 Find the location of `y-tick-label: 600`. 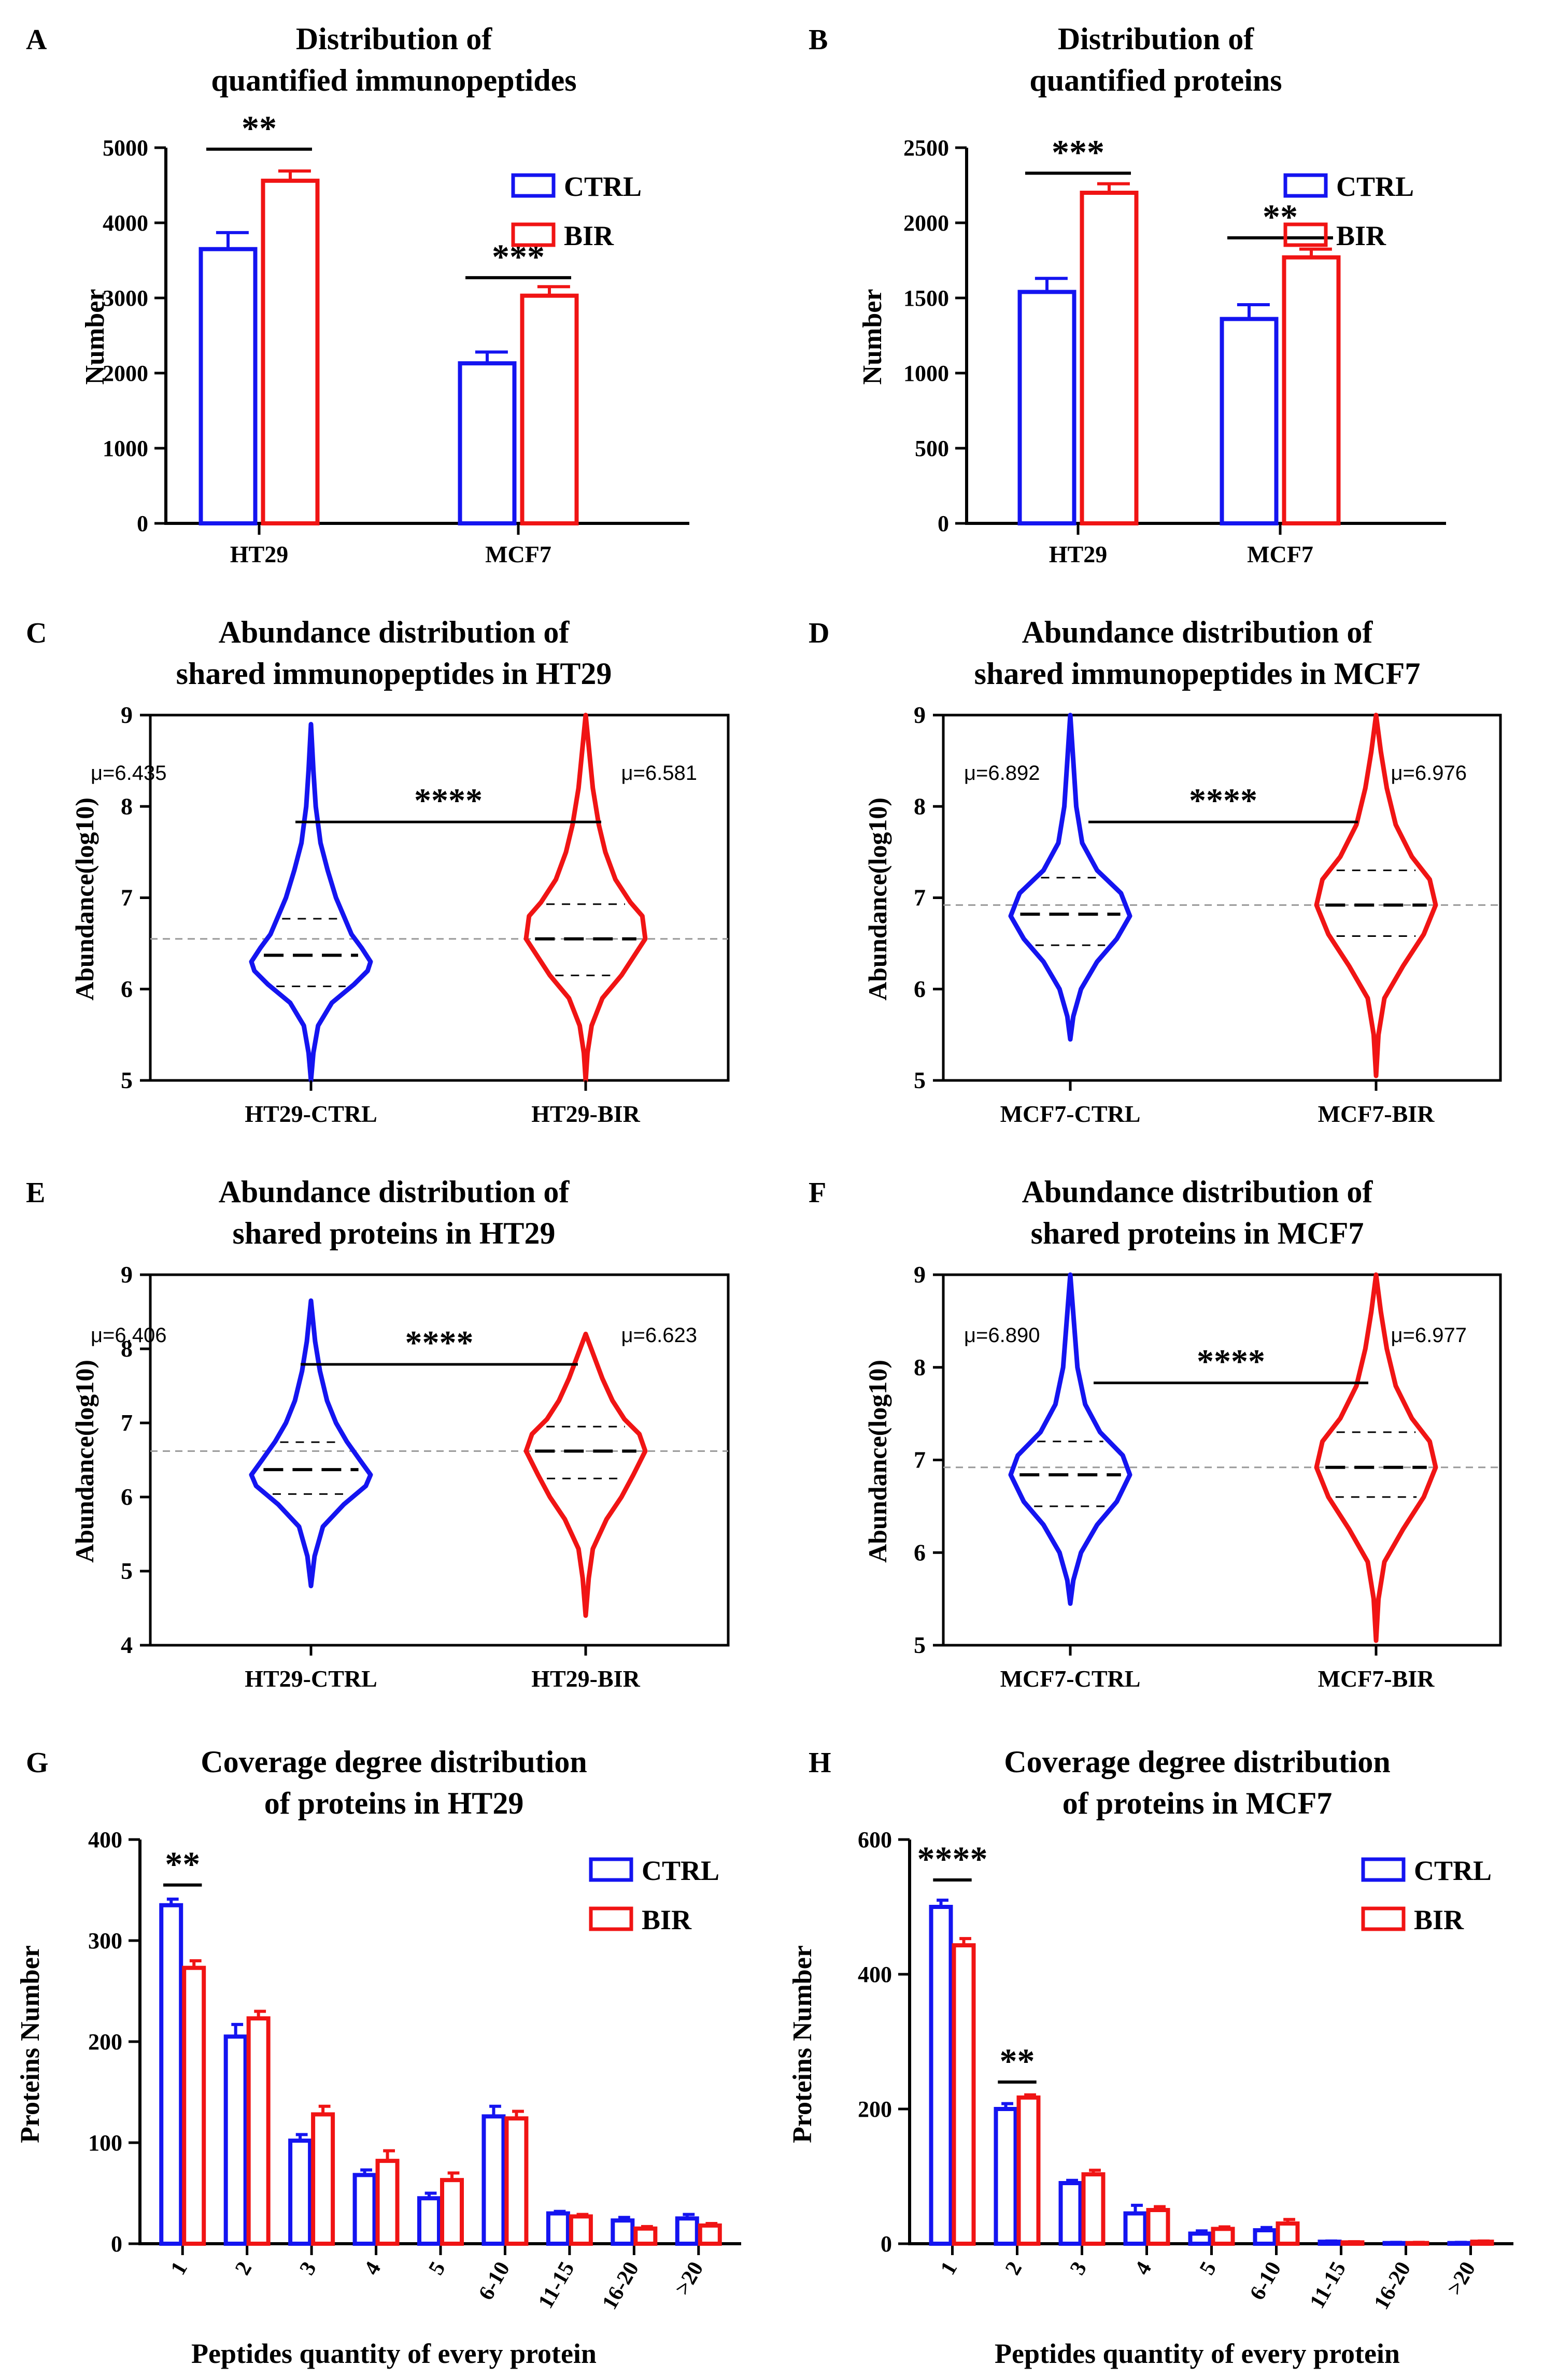

y-tick-label: 600 is located at coordinates (875, 1840).